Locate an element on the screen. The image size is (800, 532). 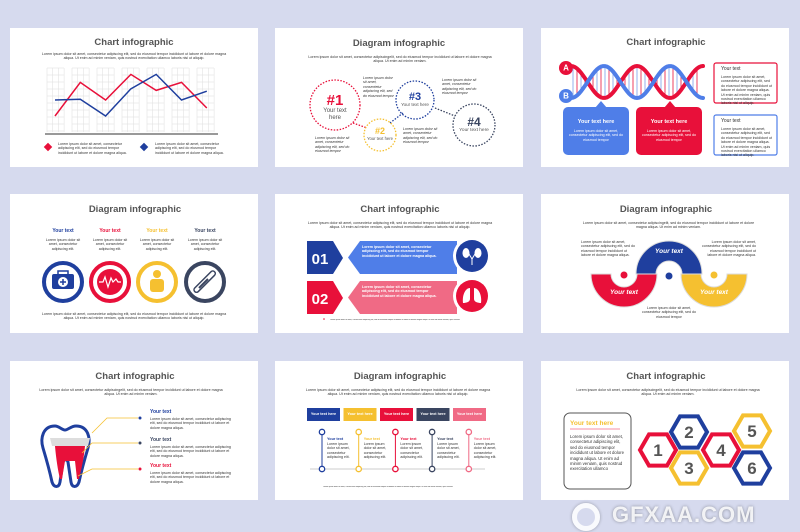
hexagon-number: 3 is located at coordinates (688, 468).